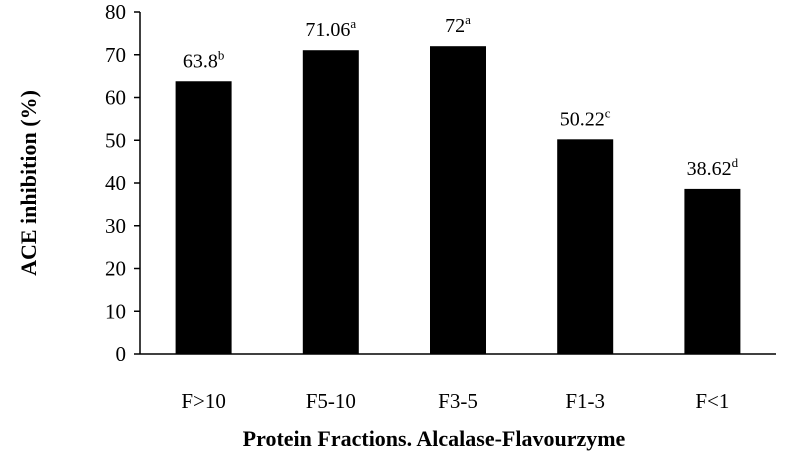 The height and width of the screenshot is (455, 796). What do you see at coordinates (115, 140) in the screenshot?
I see `y-tick-label: 50` at bounding box center [115, 140].